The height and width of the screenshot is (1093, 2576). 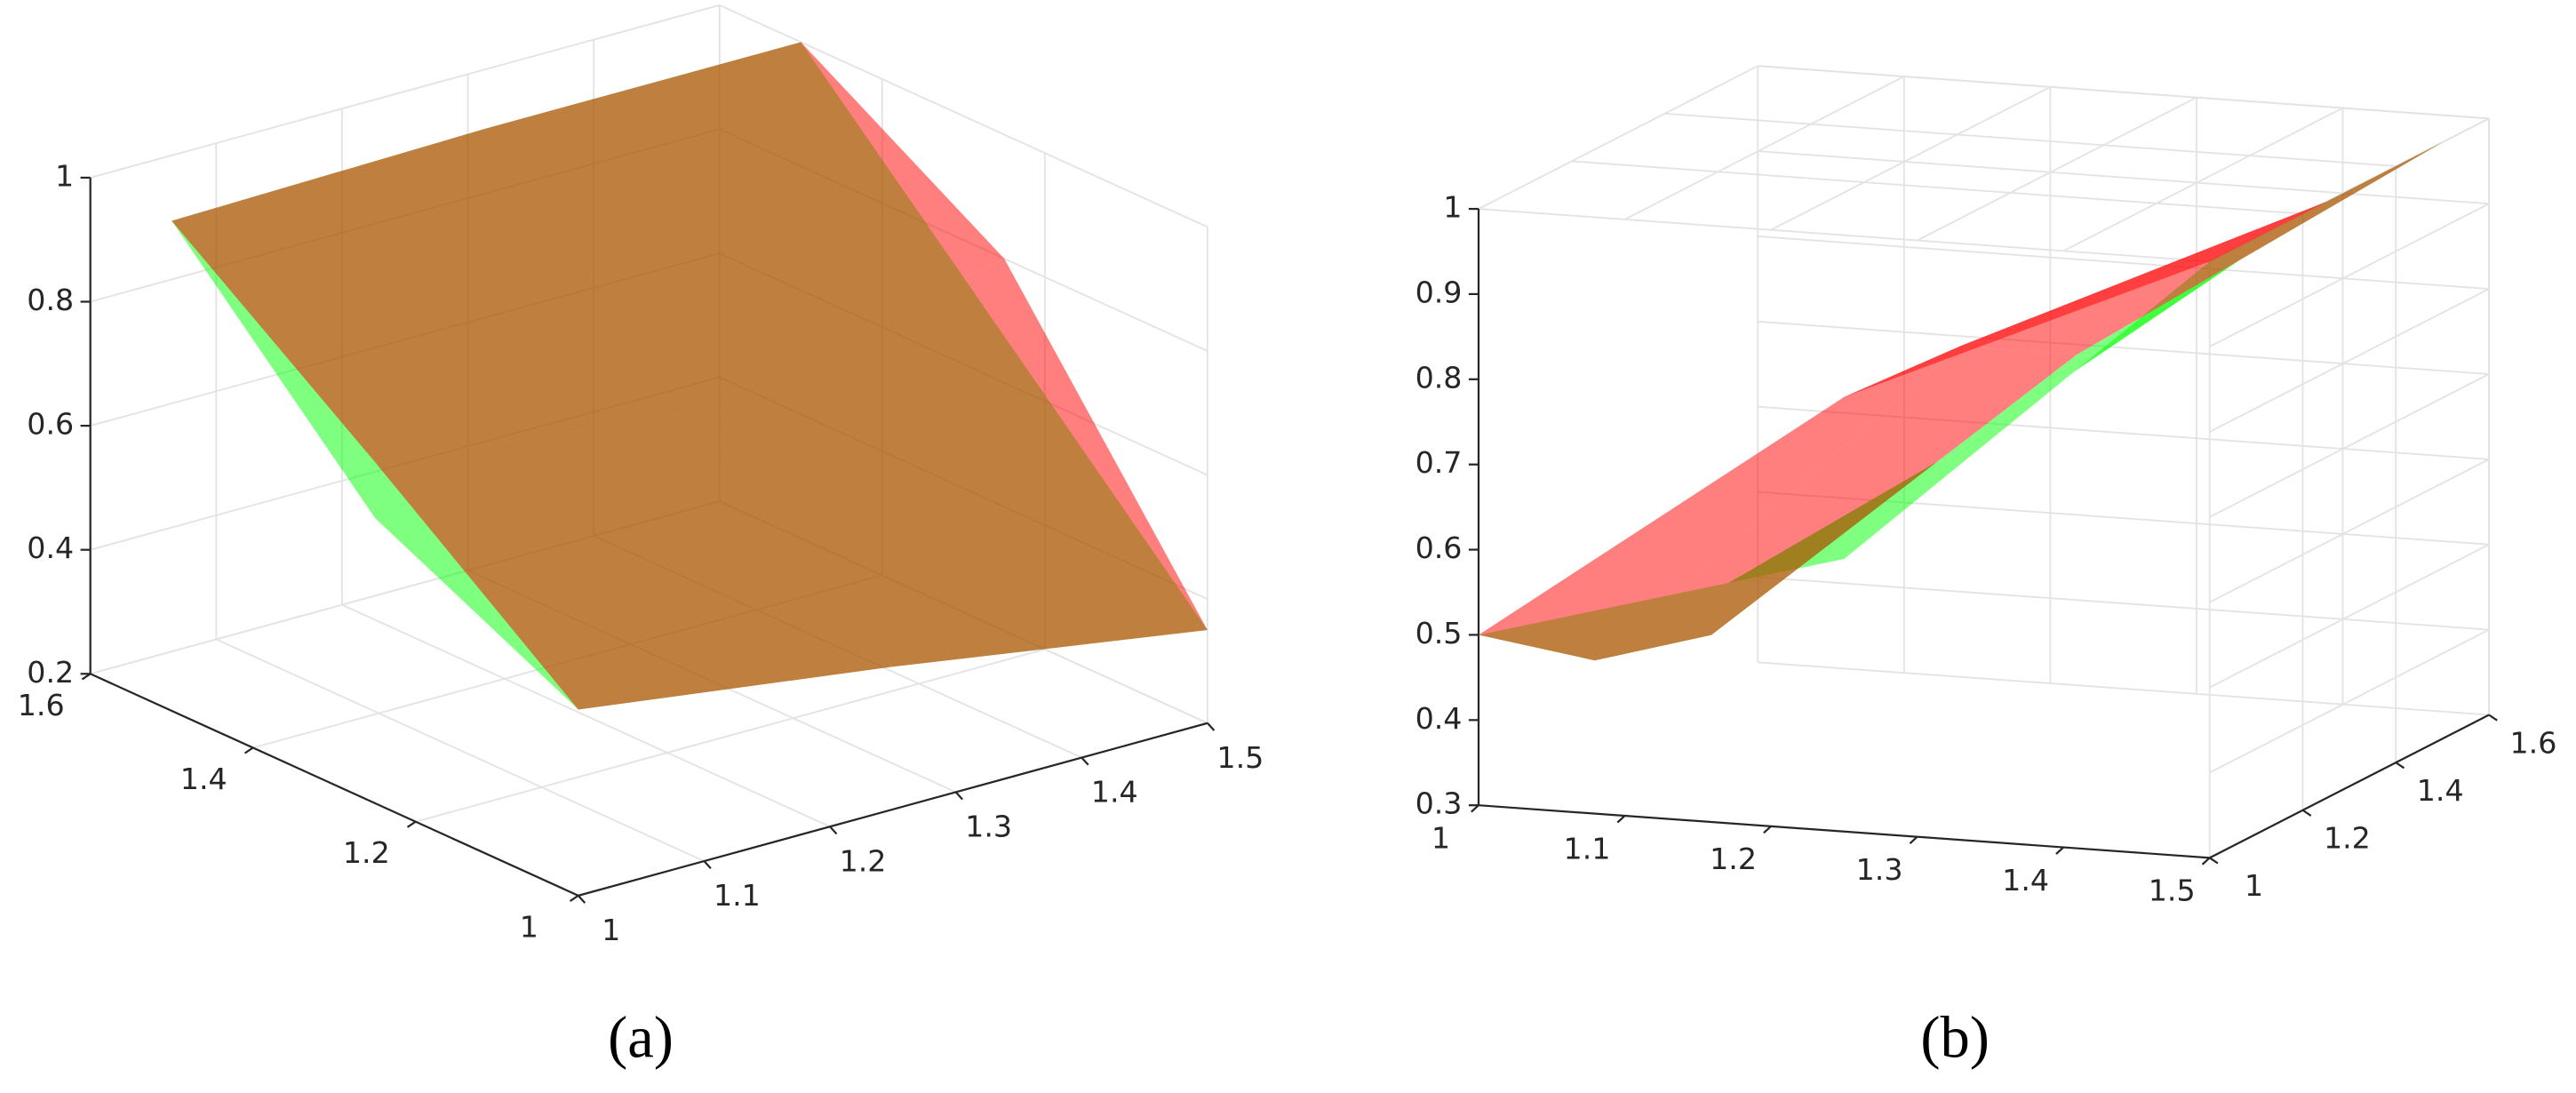 I want to click on caption: (b), so click(x=1955, y=1038).